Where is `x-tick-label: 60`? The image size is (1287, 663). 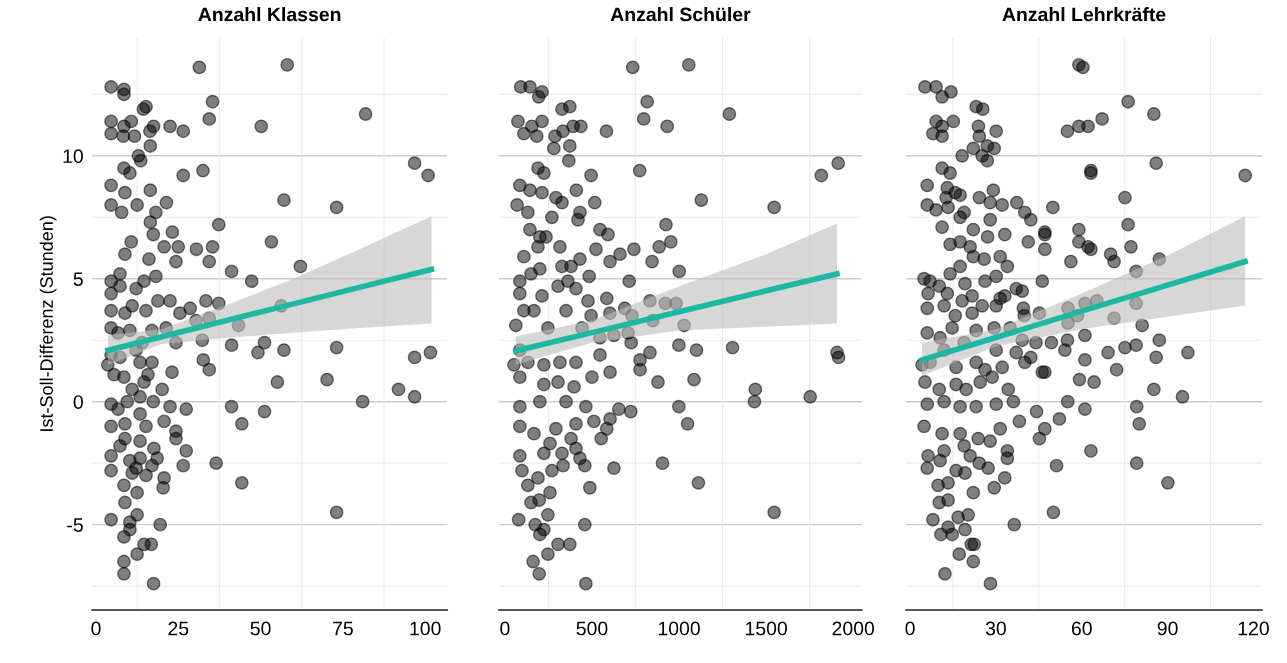 x-tick-label: 60 is located at coordinates (1081, 628).